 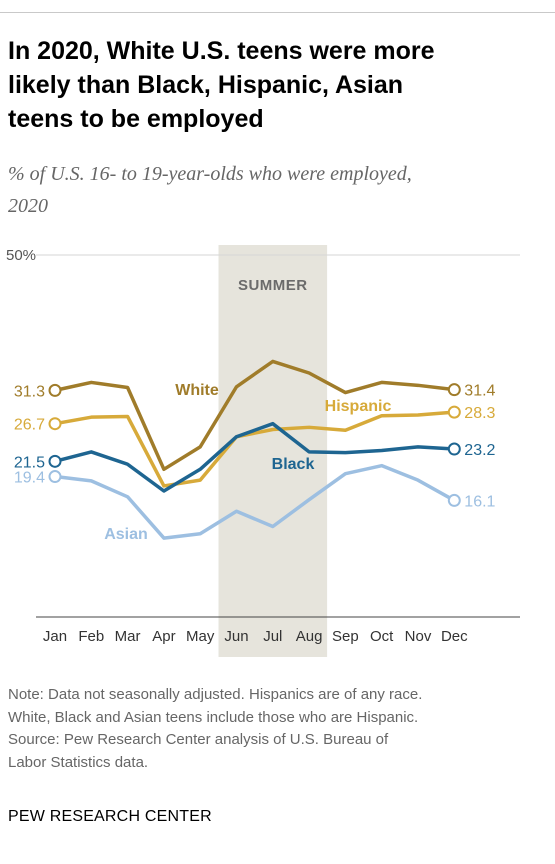 What do you see at coordinates (78, 762) in the screenshot?
I see `note-line: Labor Statistics data.` at bounding box center [78, 762].